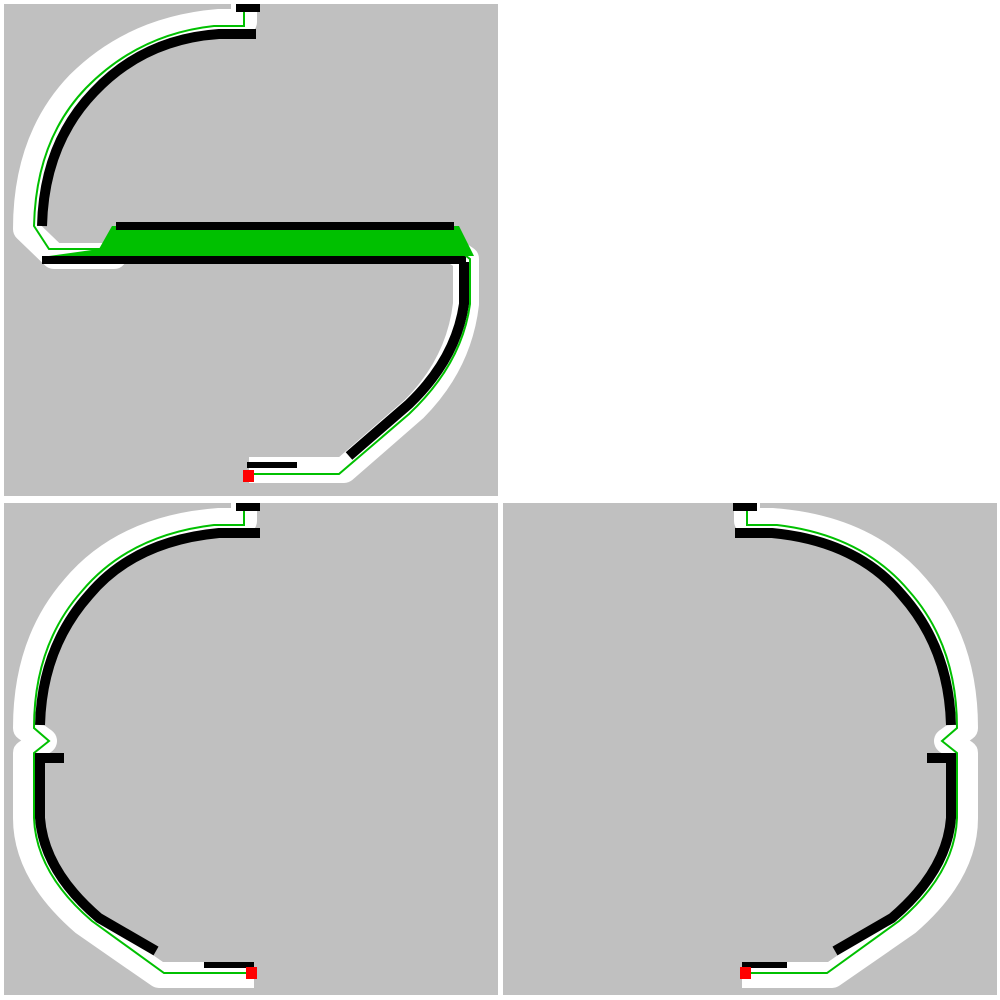 This screenshot has height=1000, width=1000. Describe the element at coordinates (261, 241) in the screenshot. I see `middle-band` at that location.